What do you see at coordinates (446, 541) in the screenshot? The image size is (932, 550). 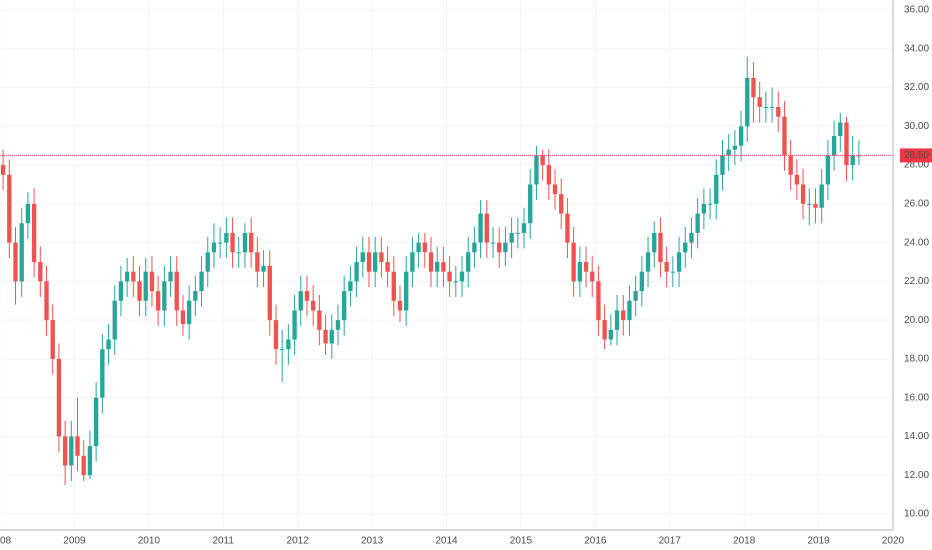 I see `x-tick-label: 2014` at bounding box center [446, 541].